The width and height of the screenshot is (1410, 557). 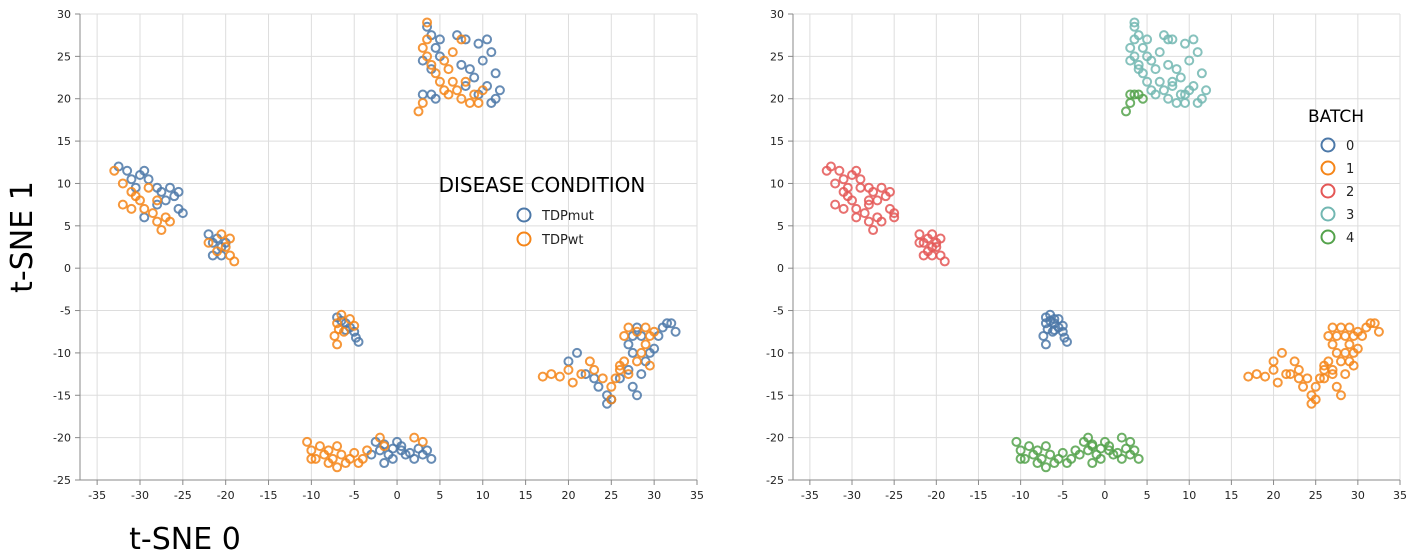 What do you see at coordinates (64, 14) in the screenshot?
I see `y-tick-label: 30` at bounding box center [64, 14].